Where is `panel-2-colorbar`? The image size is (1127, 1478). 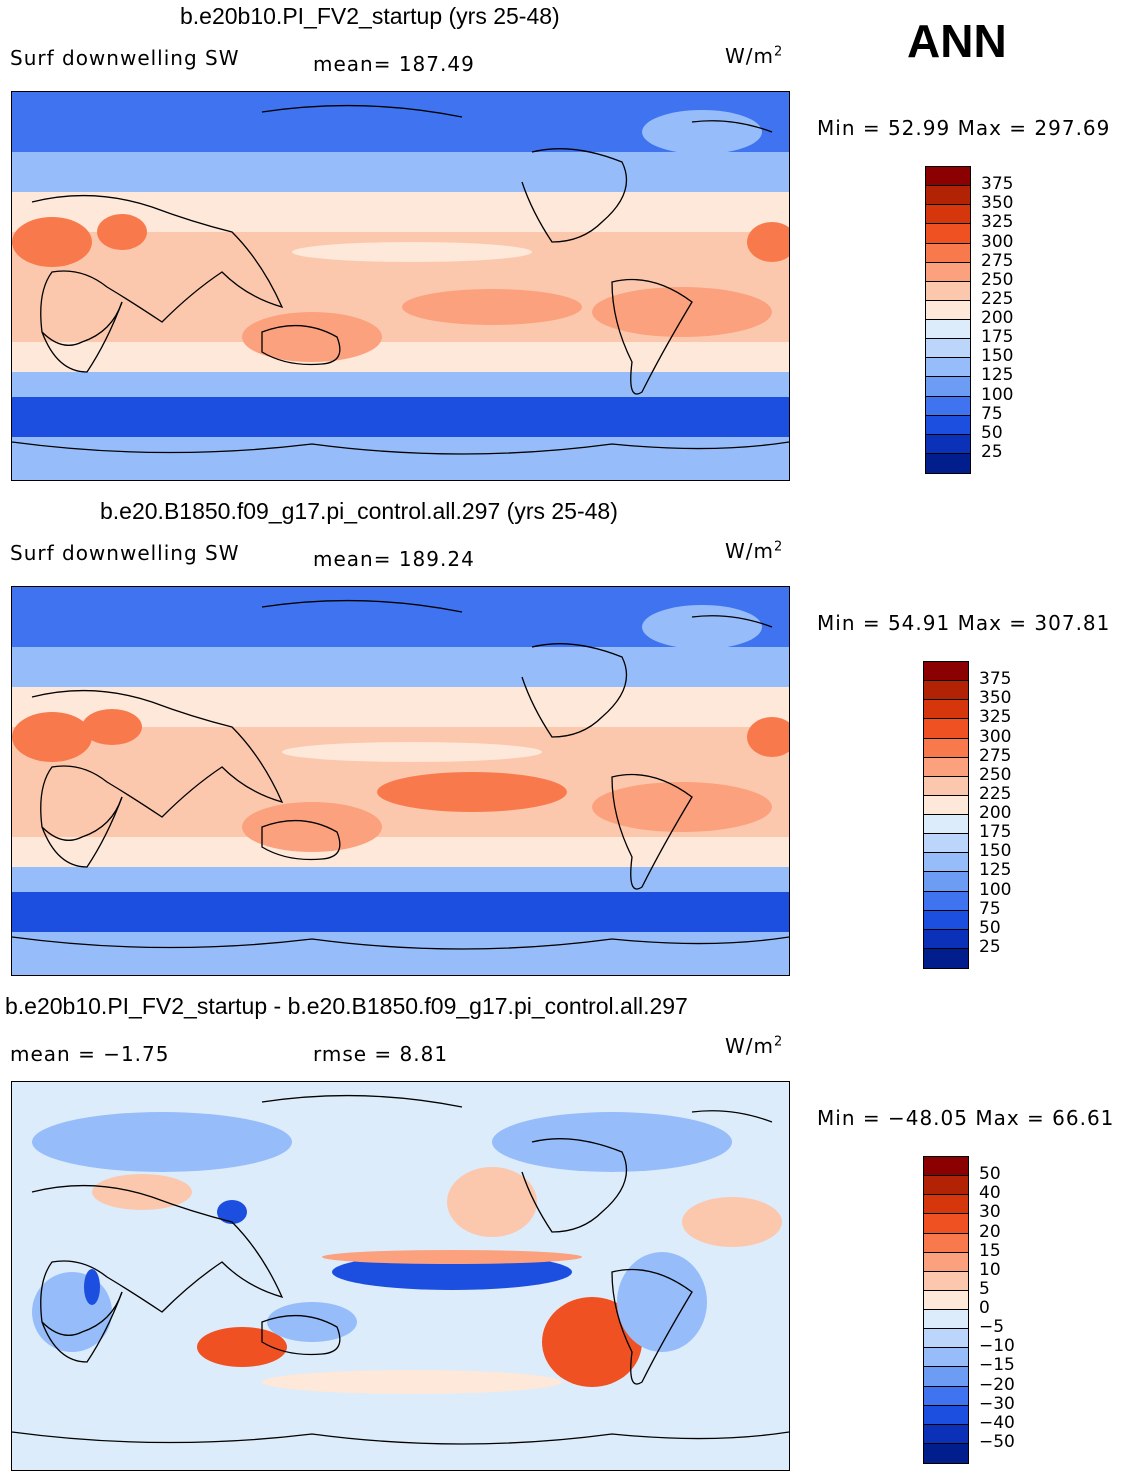 panel-2-colorbar is located at coordinates (946, 815).